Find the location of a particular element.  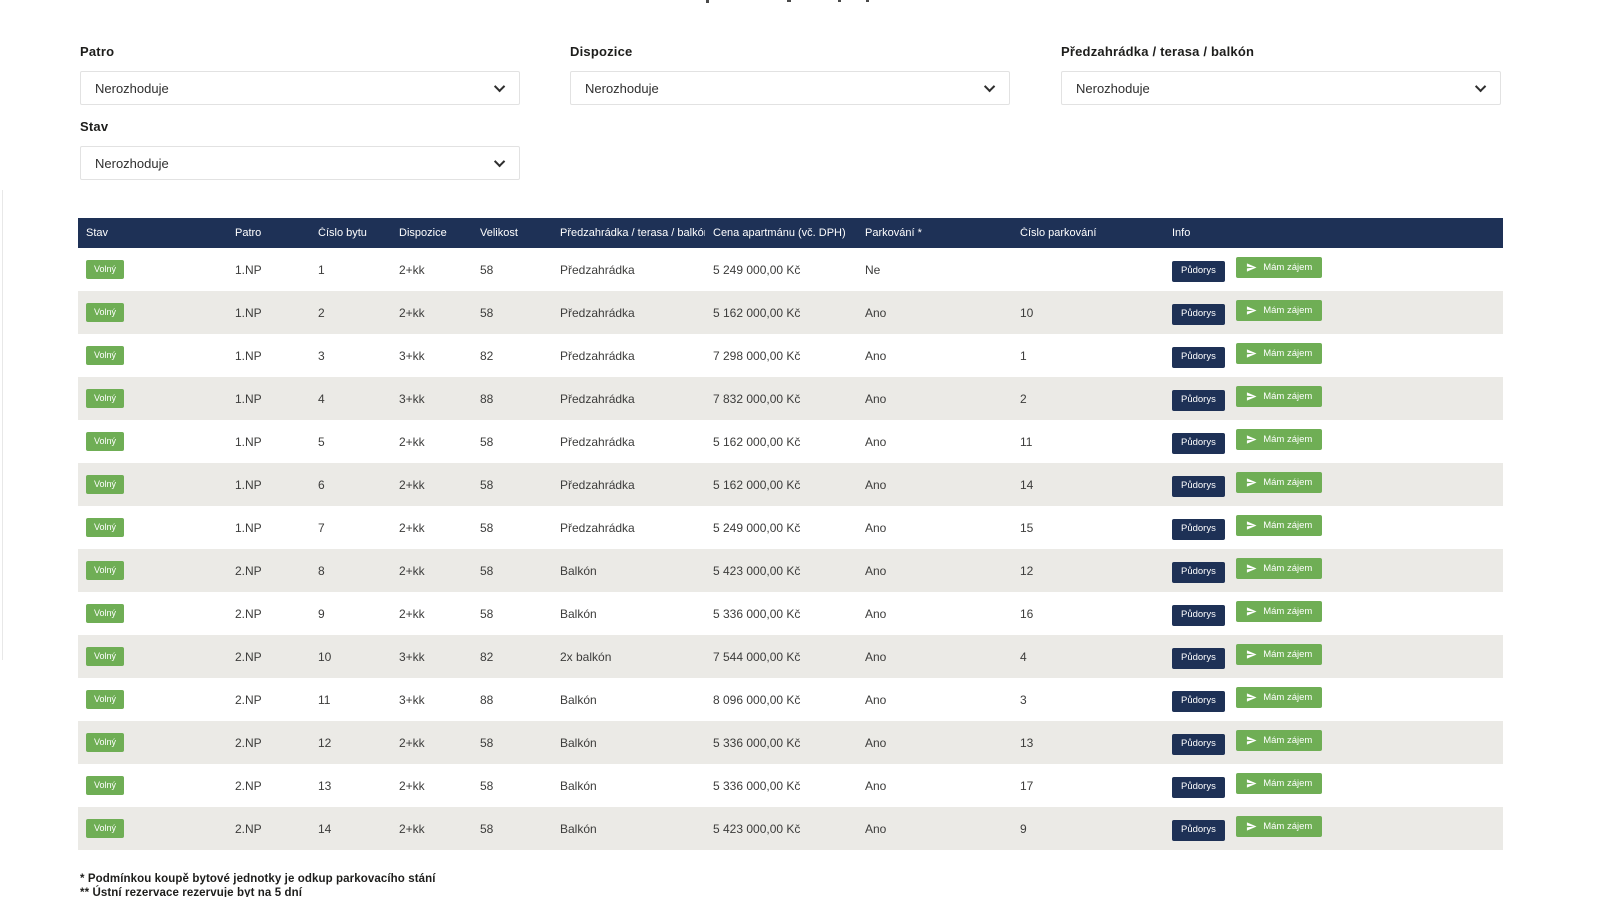

cell-cena: 5 336 000,00 Kč is located at coordinates (757, 742).